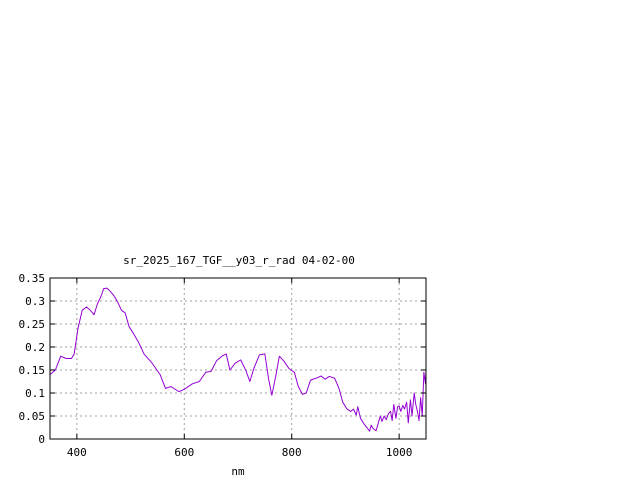 The image size is (640, 480). Describe the element at coordinates (239, 260) in the screenshot. I see `chart-title: sr_2025_167_TGF__y03_r_rad 04-02-00` at that location.